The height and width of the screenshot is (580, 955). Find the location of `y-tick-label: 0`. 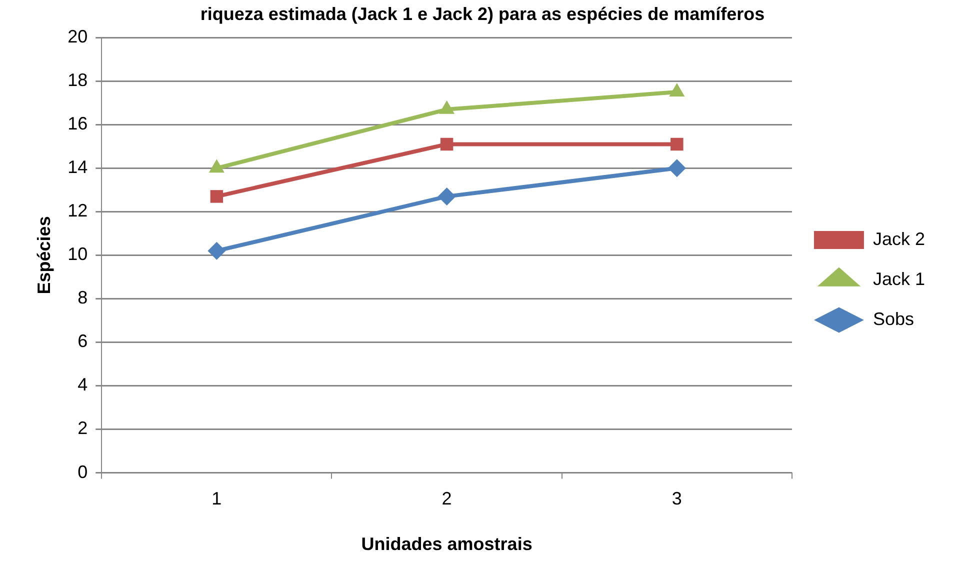

y-tick-label: 0 is located at coordinates (83, 472).